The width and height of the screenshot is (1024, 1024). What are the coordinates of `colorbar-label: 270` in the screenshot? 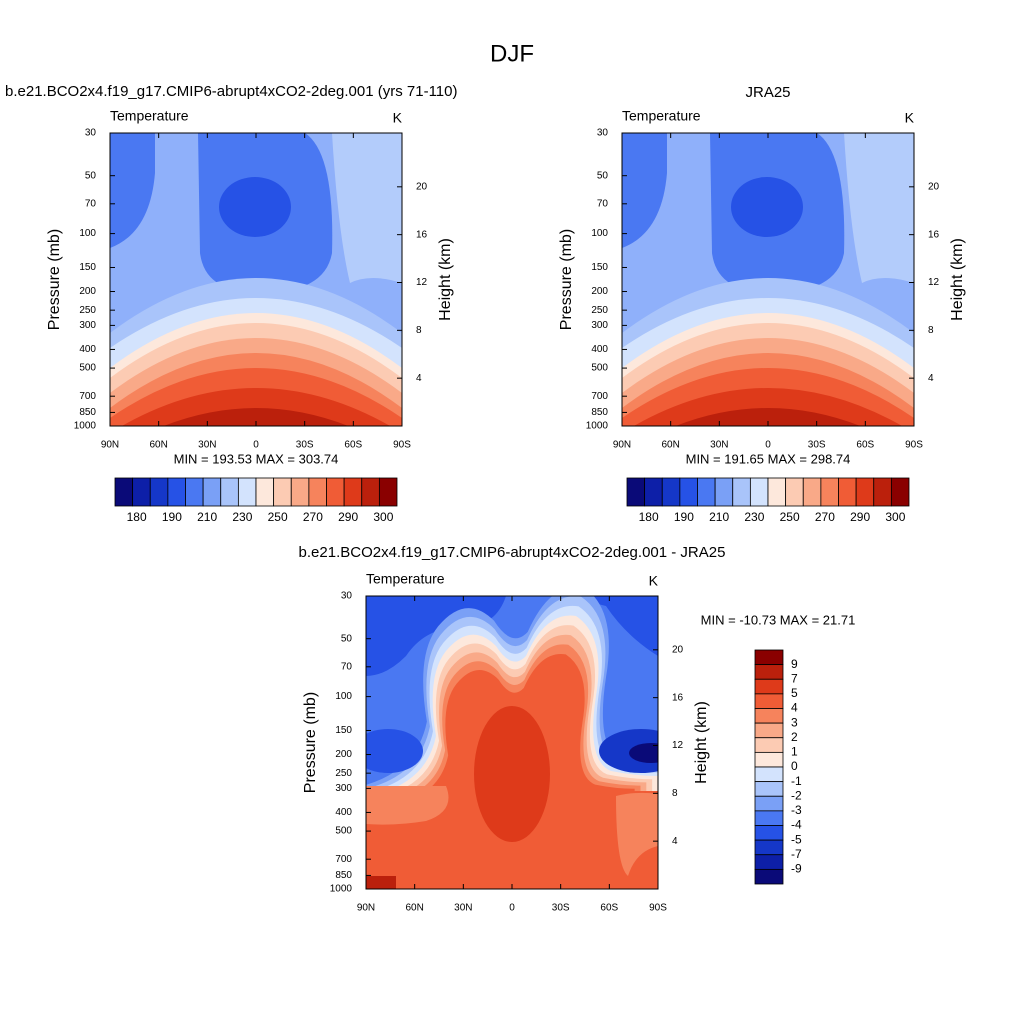 It's located at (313, 517).